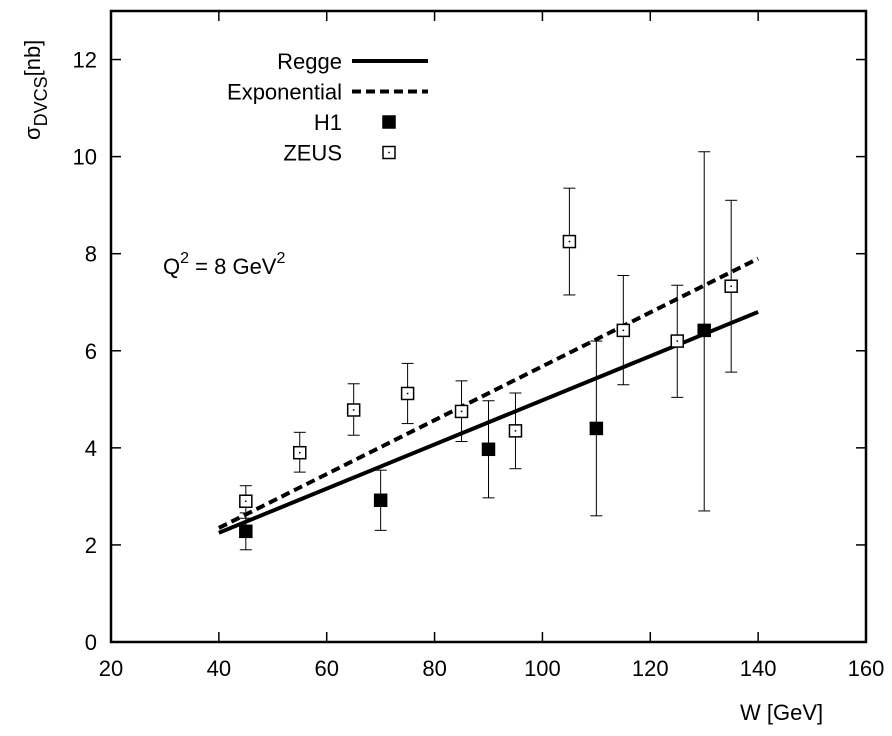 The width and height of the screenshot is (892, 736). Describe the element at coordinates (171, 266) in the screenshot. I see `q2-base: Q` at that location.